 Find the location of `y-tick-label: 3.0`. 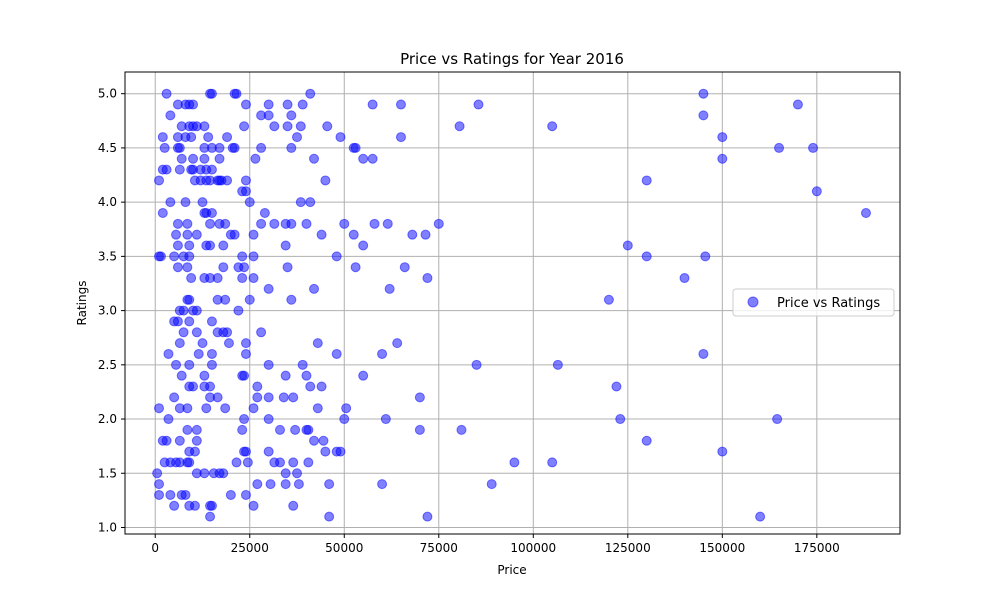

y-tick-label: 3.0 is located at coordinates (107, 311).